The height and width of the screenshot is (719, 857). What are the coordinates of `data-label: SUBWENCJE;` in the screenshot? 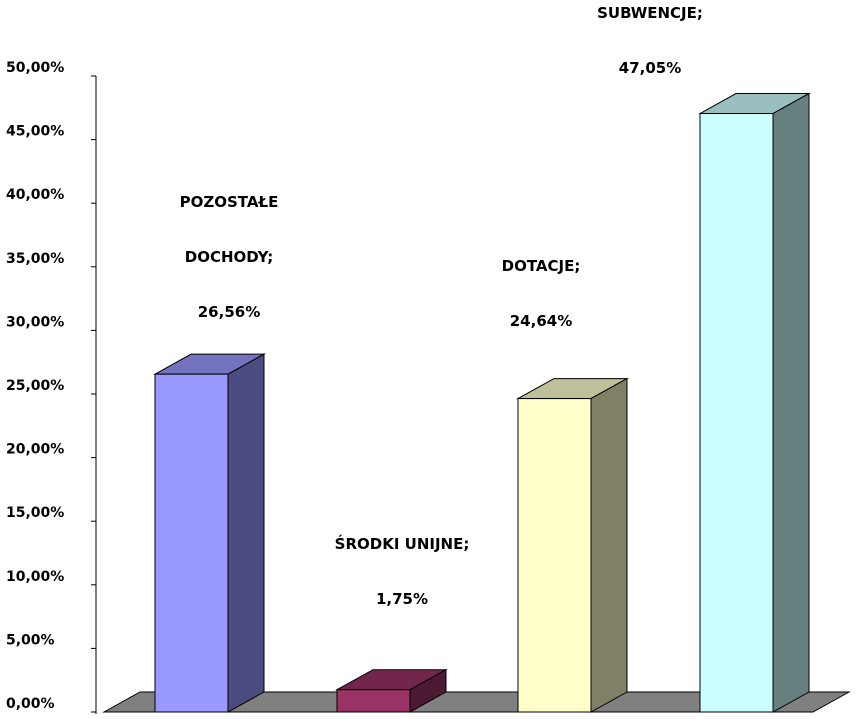 It's located at (650, 13).